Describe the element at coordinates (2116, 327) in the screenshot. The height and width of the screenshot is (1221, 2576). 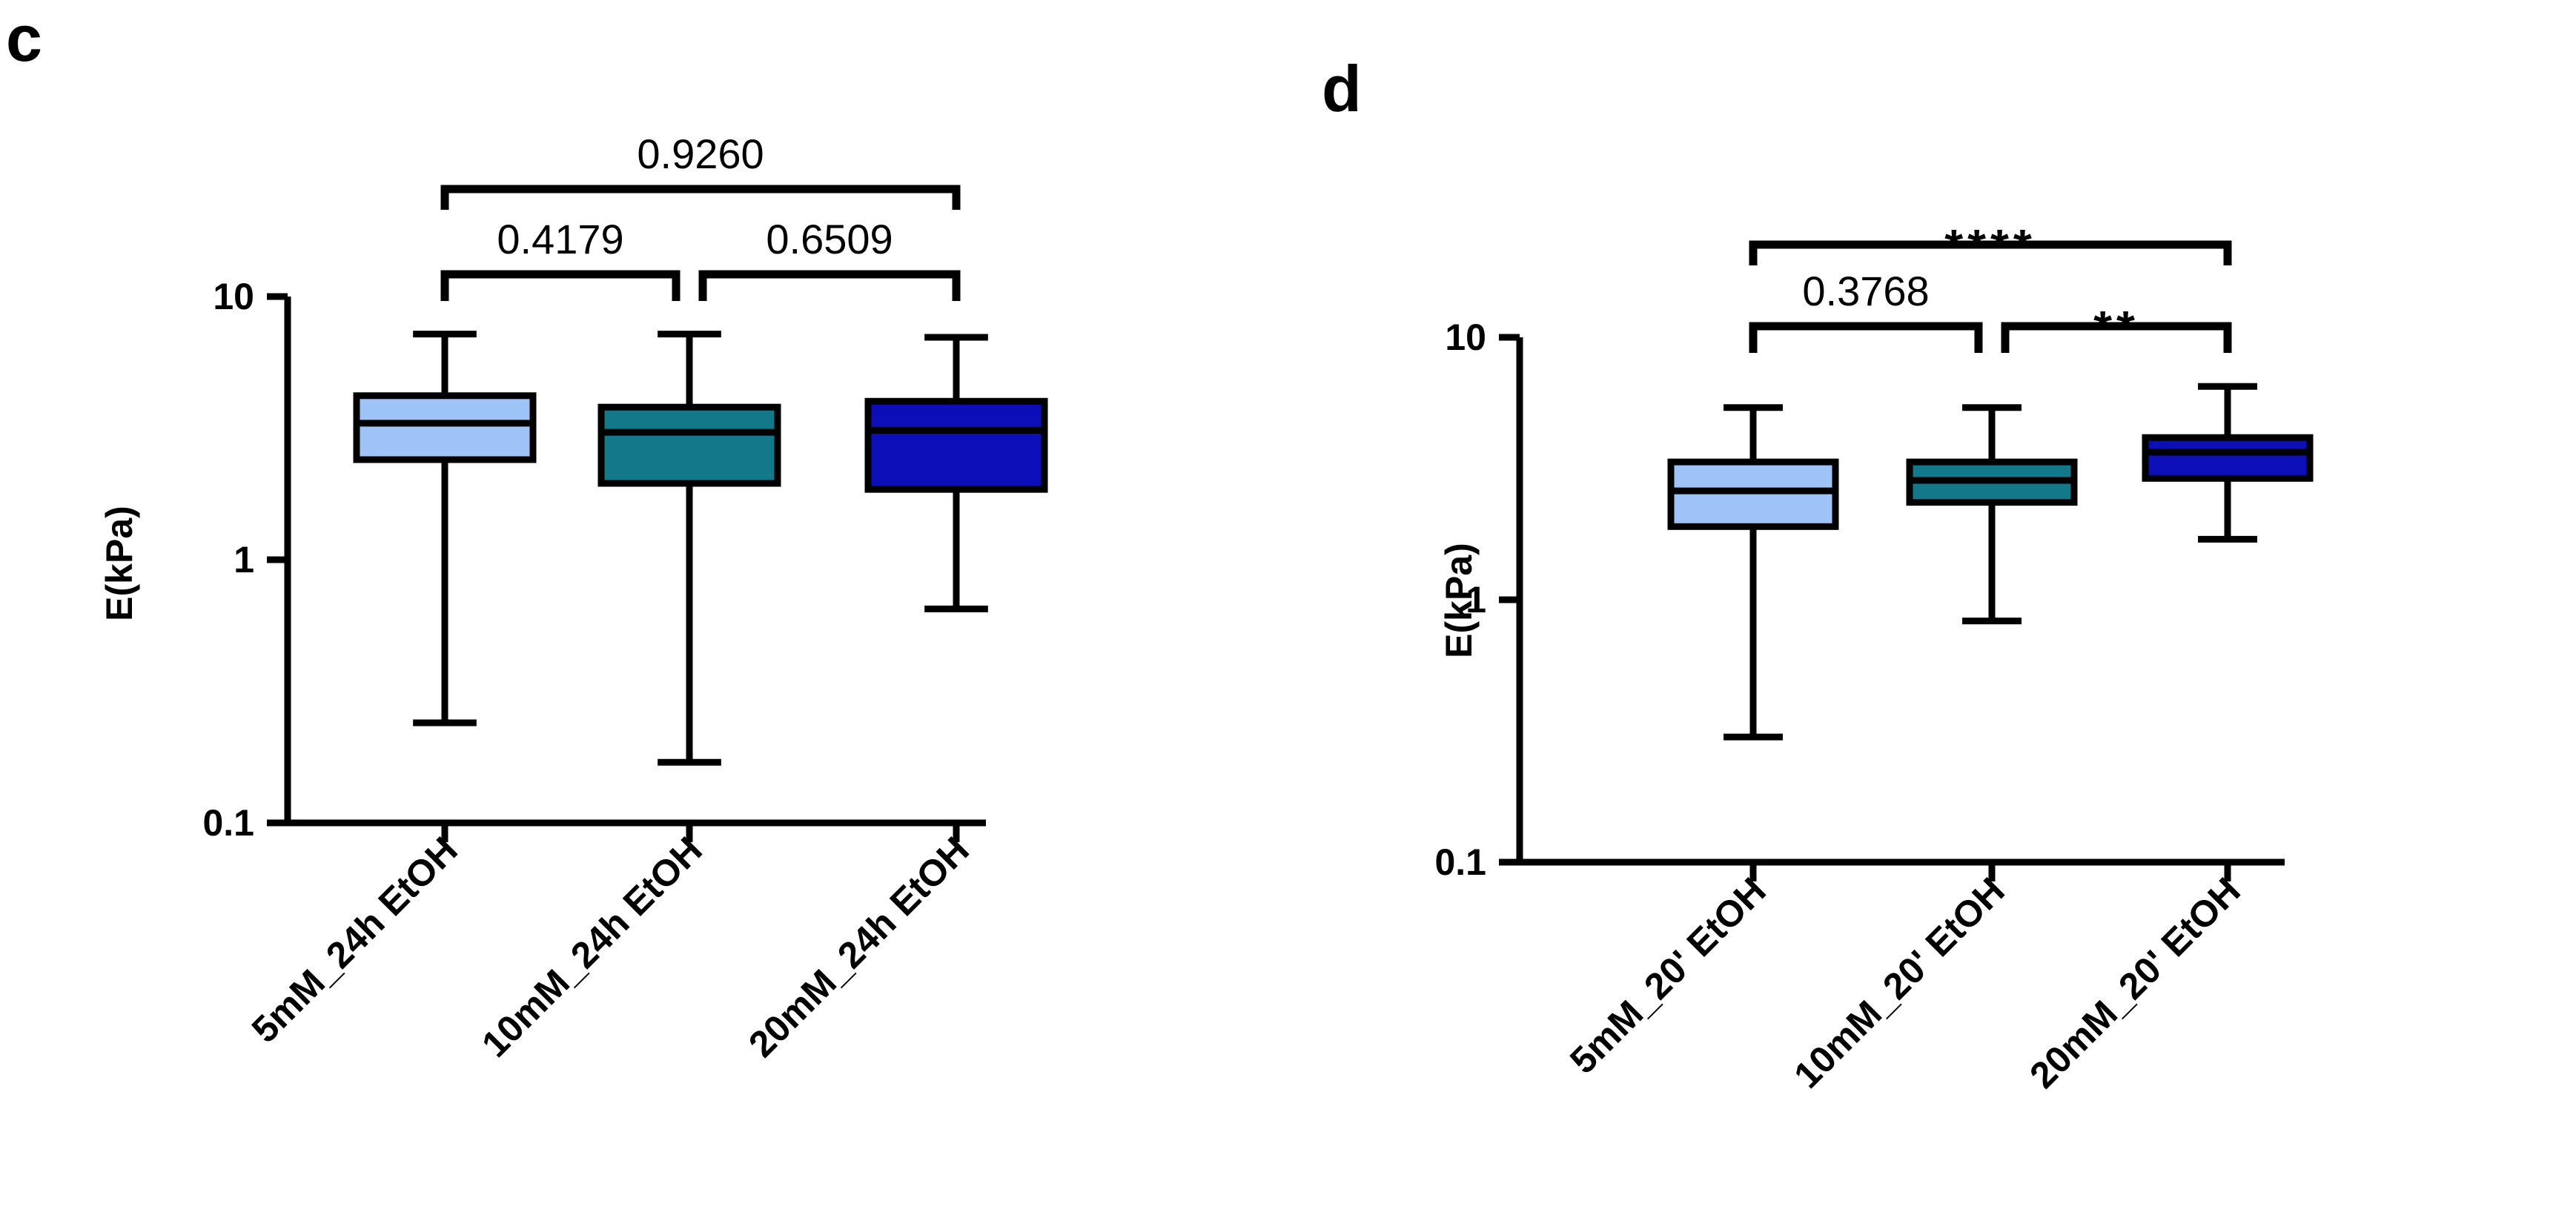
I see `significance-stars: **` at that location.